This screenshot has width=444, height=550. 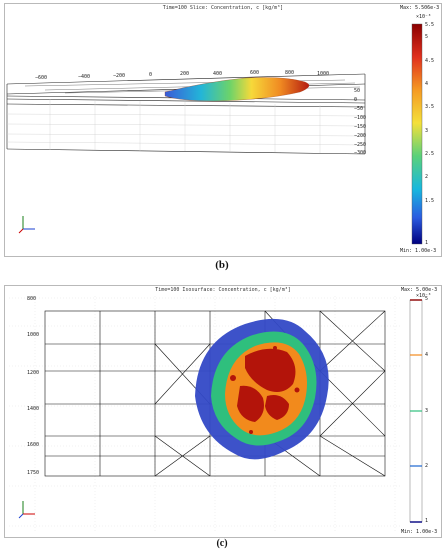 What do you see at coordinates (41, 78) in the screenshot?
I see `x-tick: −600` at bounding box center [41, 78].